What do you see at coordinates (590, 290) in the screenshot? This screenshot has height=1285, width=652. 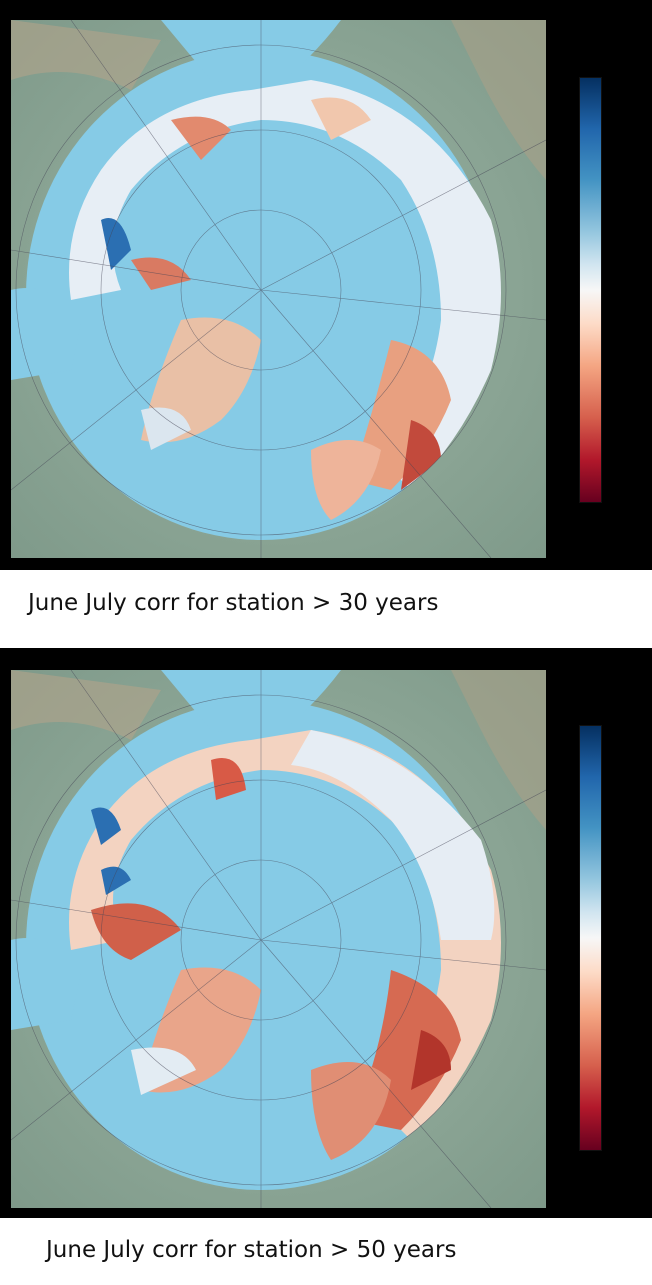 I see `colorbar-30-years` at bounding box center [590, 290].